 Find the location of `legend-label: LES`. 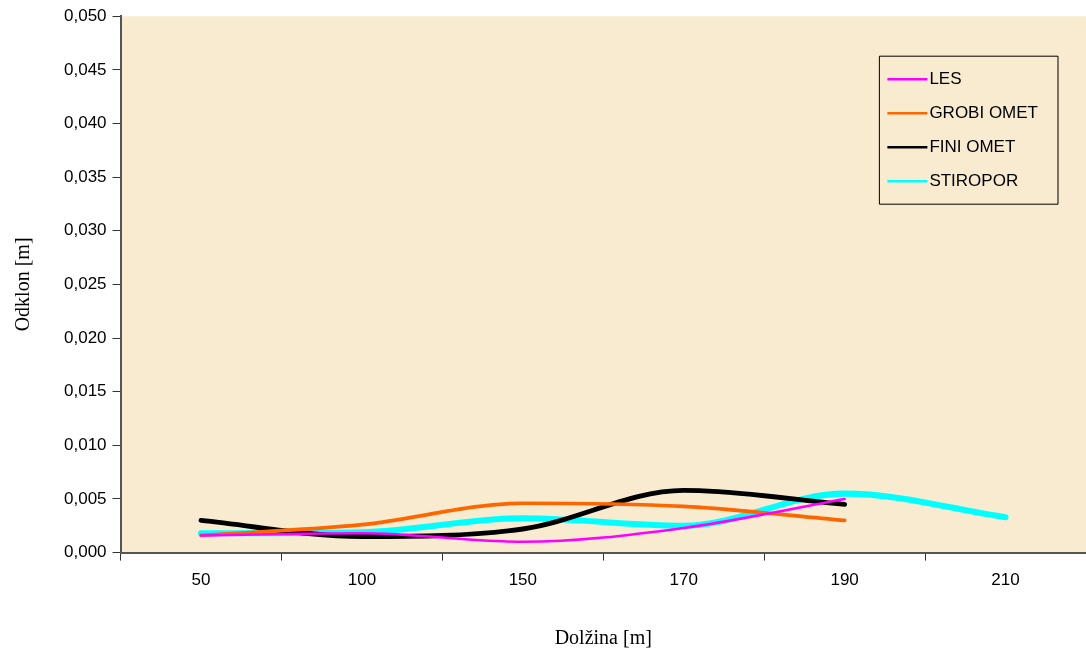

legend-label: LES is located at coordinates (945, 78).